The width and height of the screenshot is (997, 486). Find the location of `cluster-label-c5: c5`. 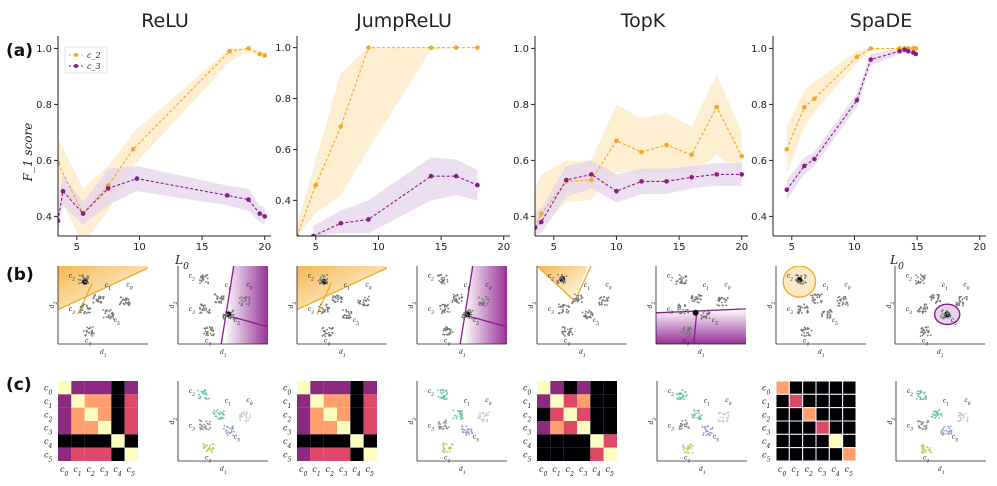

cluster-label-c5: c5 is located at coordinates (596, 322).